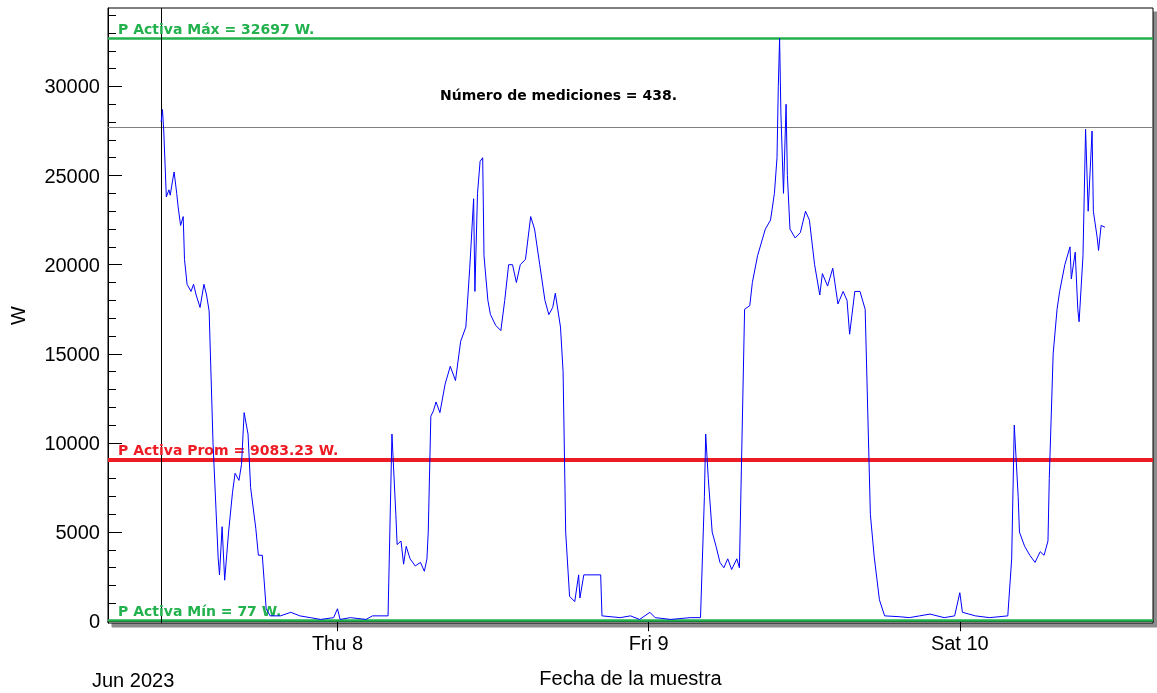  What do you see at coordinates (72, 264) in the screenshot?
I see `y-tick-label: 20000` at bounding box center [72, 264].